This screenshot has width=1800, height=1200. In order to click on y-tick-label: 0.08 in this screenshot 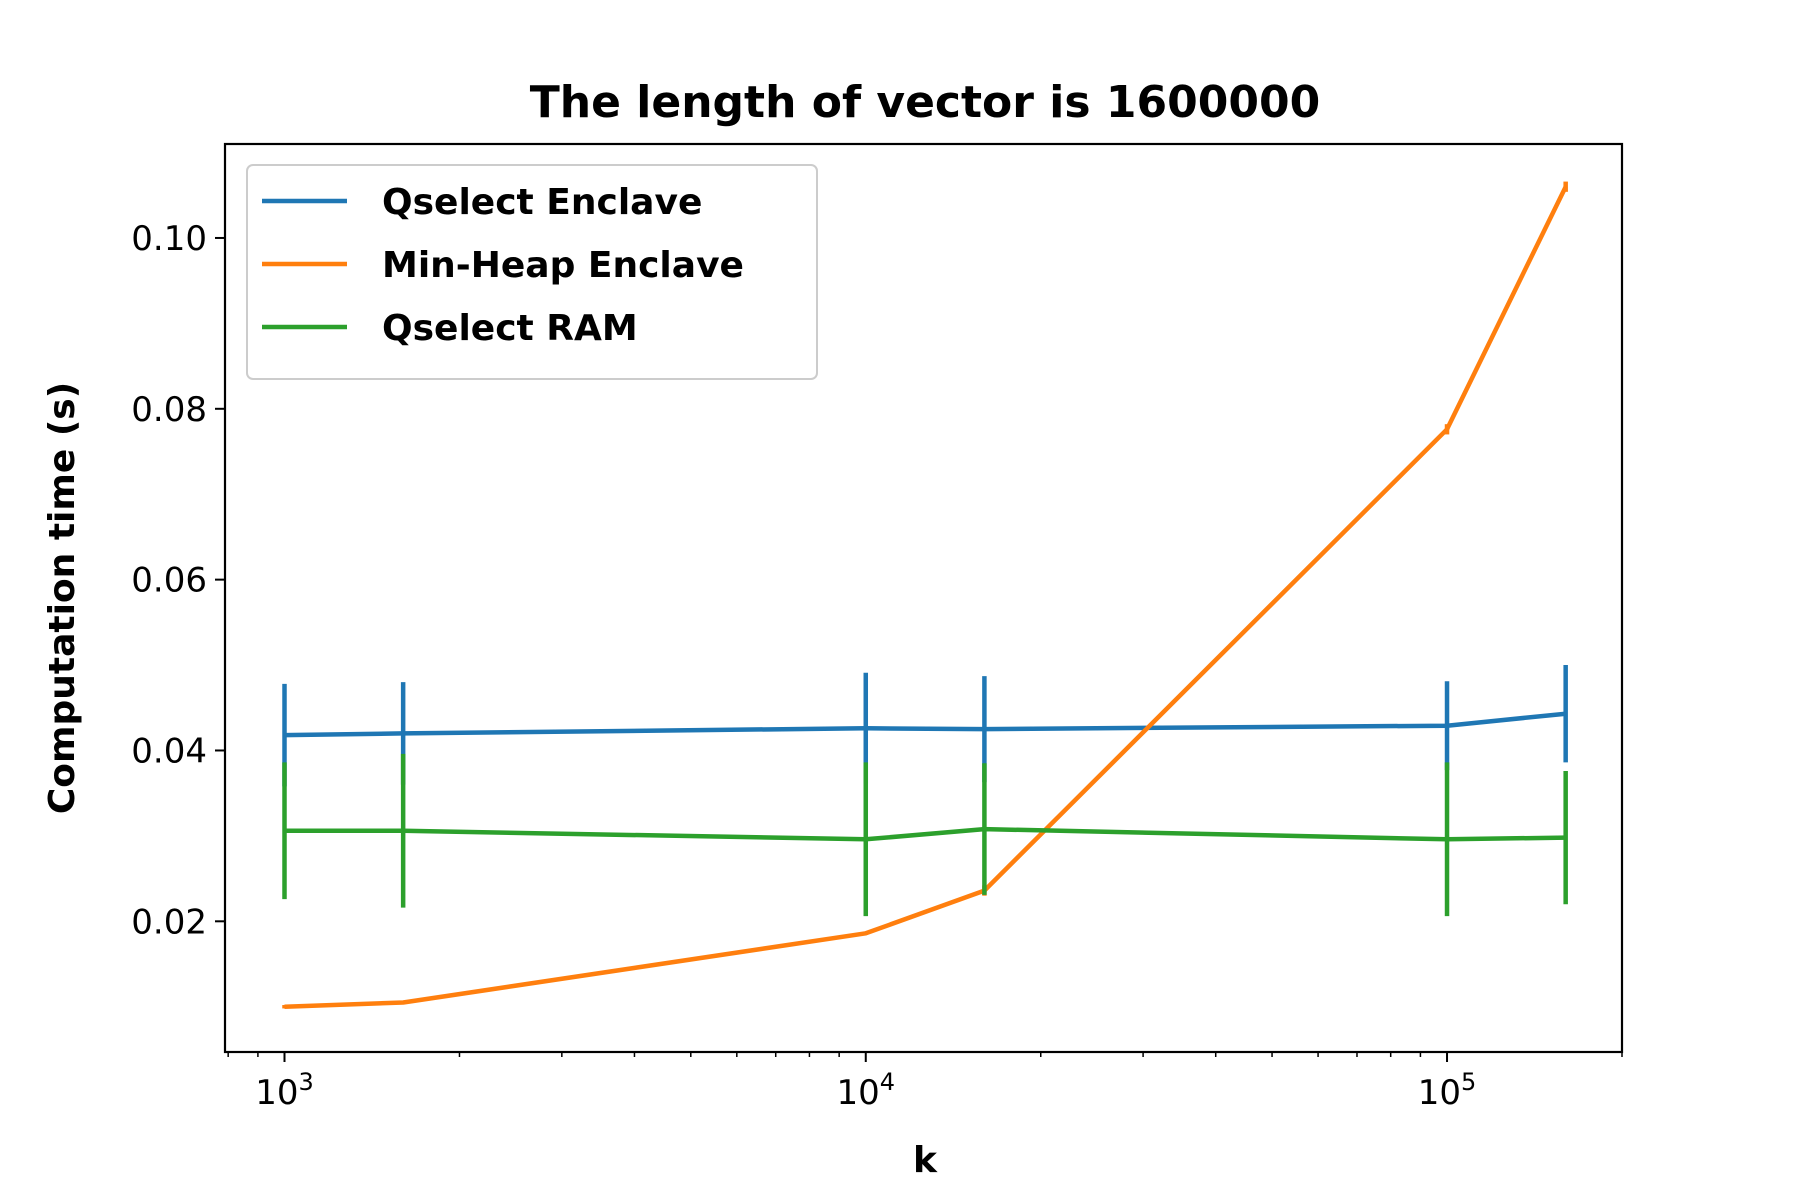, I will do `click(169, 410)`.